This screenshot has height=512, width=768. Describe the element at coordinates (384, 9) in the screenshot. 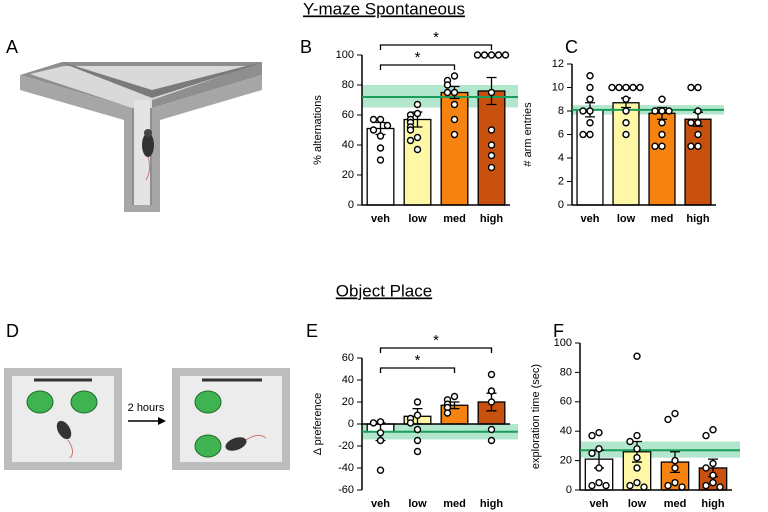

I see `section-title: Y-maze Spontaneous` at that location.